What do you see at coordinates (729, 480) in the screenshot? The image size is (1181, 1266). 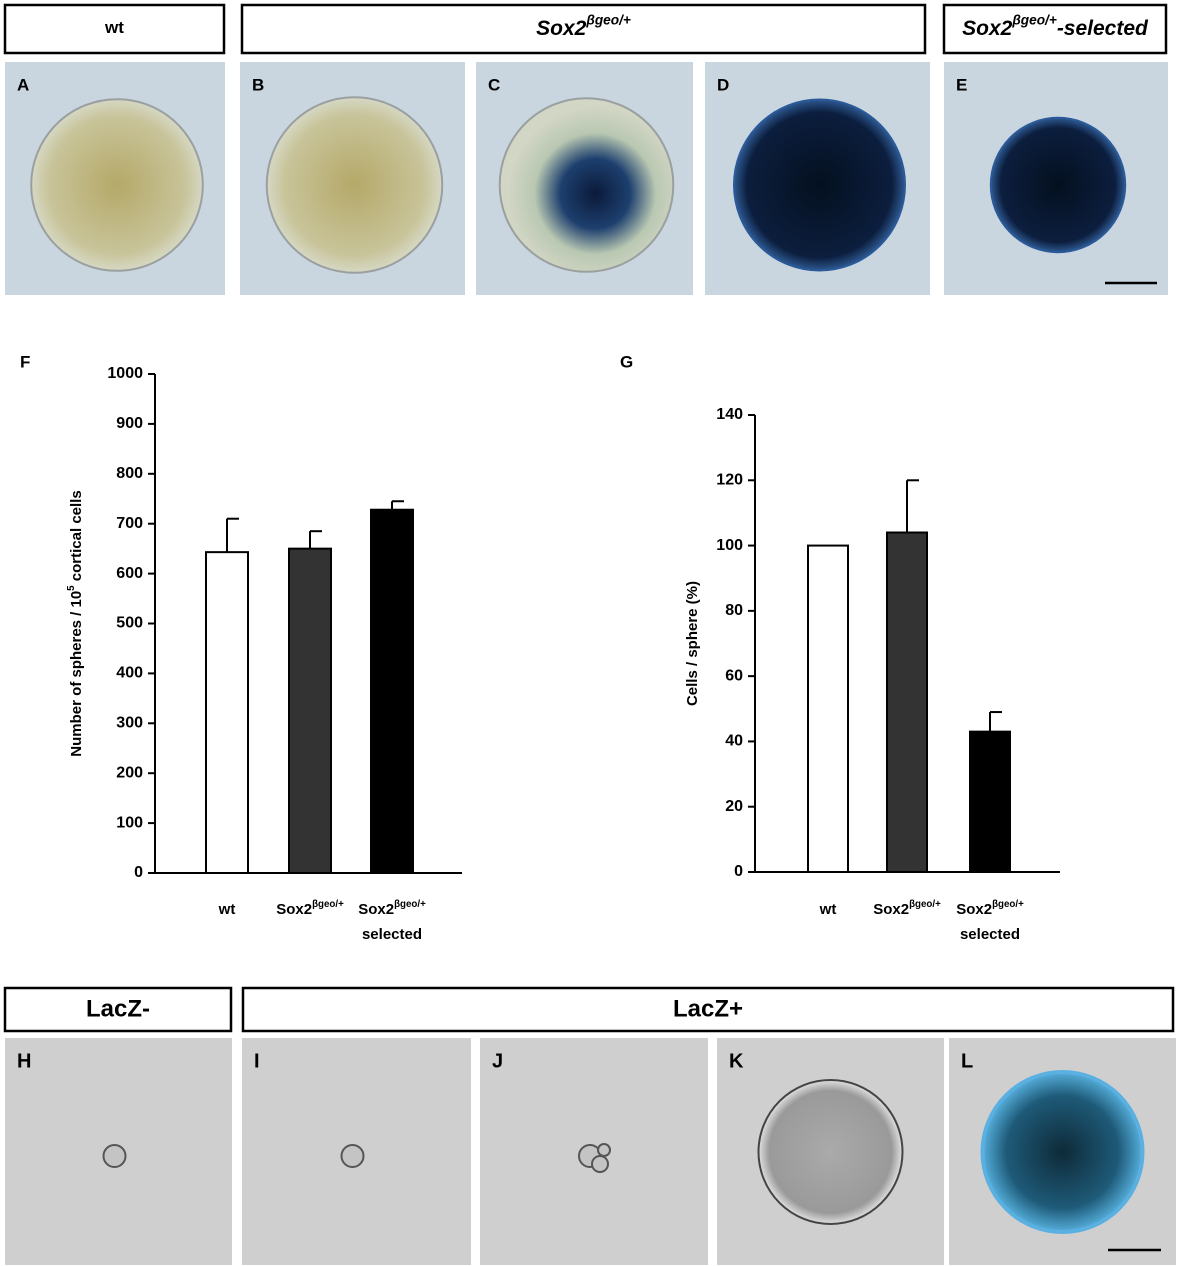 I see `y-tick-label: 120` at bounding box center [729, 480].